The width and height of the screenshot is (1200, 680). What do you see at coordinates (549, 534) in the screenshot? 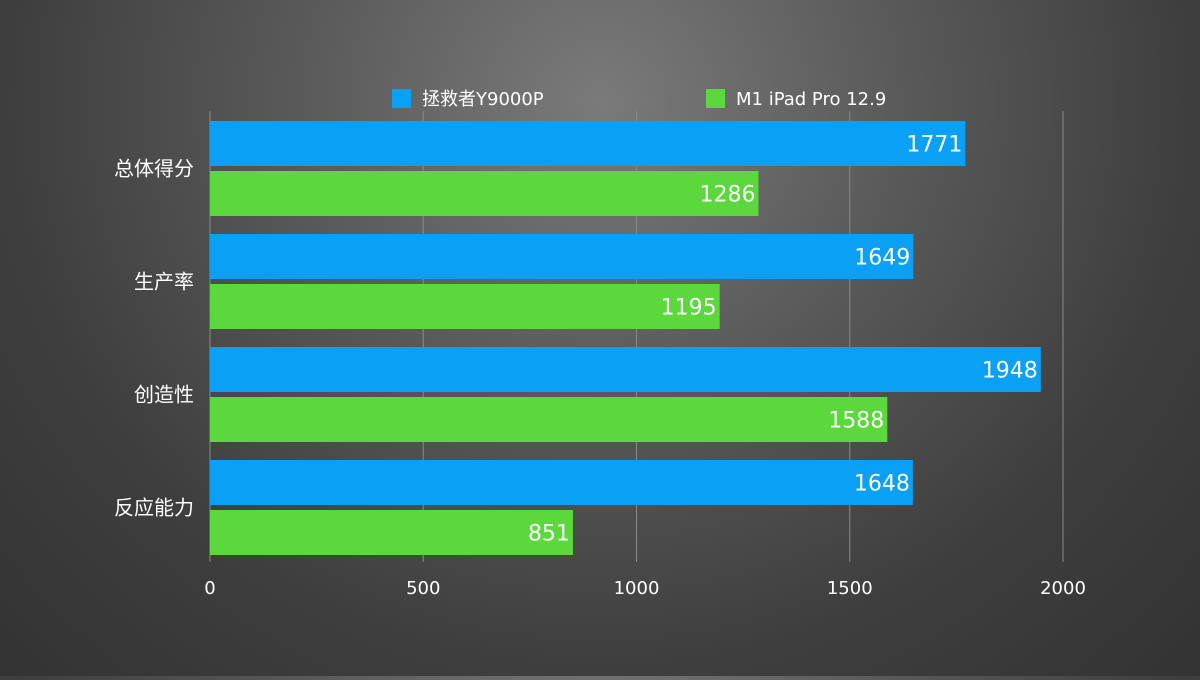
I see `bar-value-label: 851` at bounding box center [549, 534].